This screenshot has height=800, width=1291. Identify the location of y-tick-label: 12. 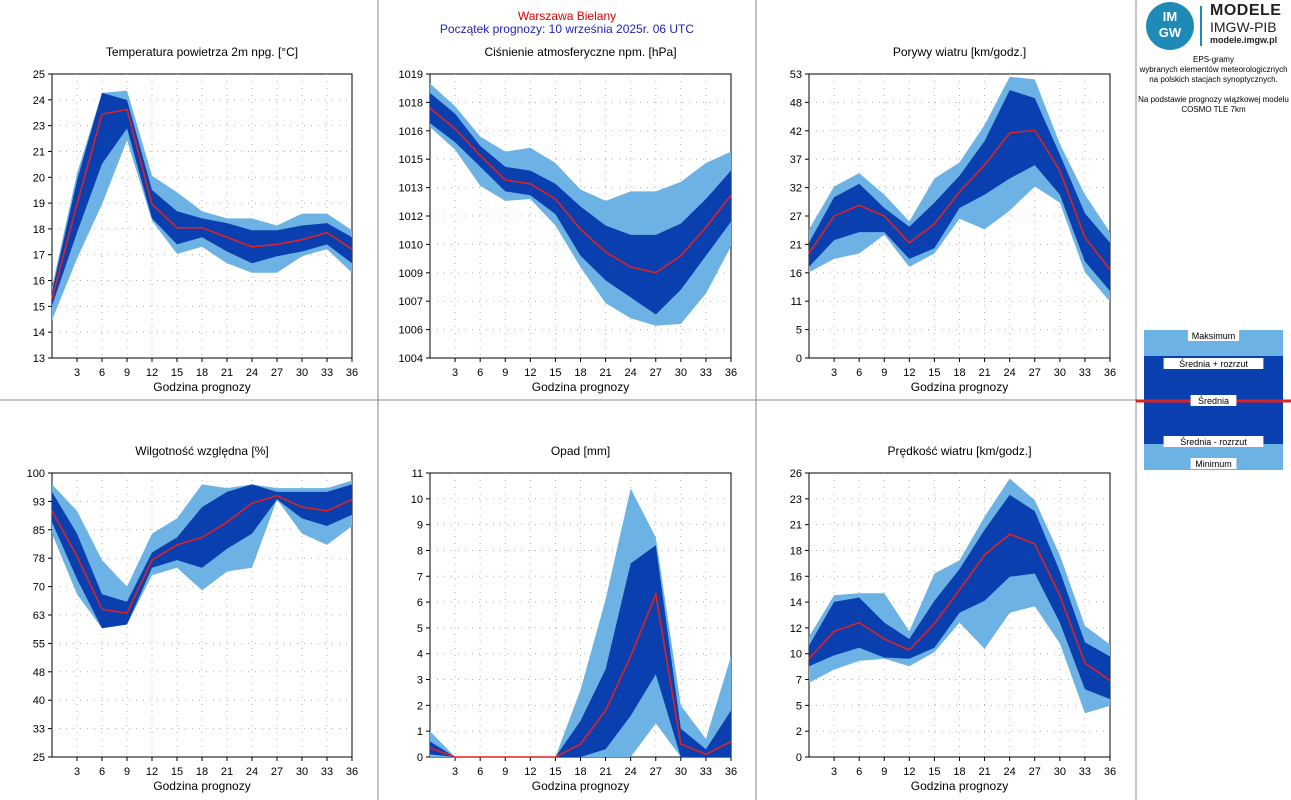
(796, 629).